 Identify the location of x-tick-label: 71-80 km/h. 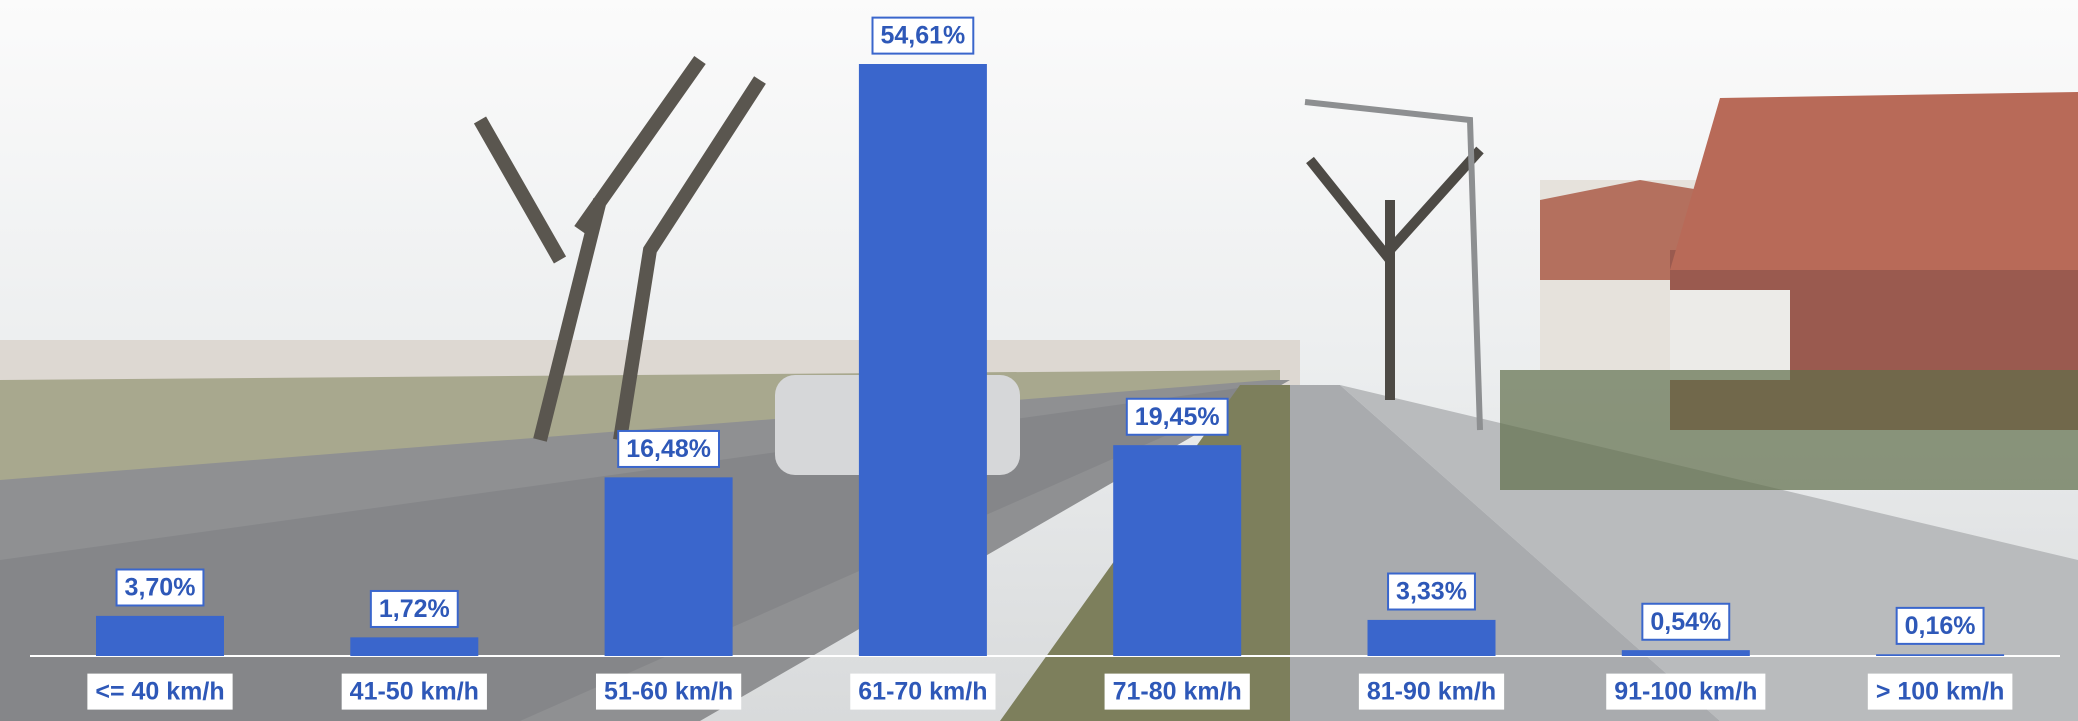
(1177, 692).